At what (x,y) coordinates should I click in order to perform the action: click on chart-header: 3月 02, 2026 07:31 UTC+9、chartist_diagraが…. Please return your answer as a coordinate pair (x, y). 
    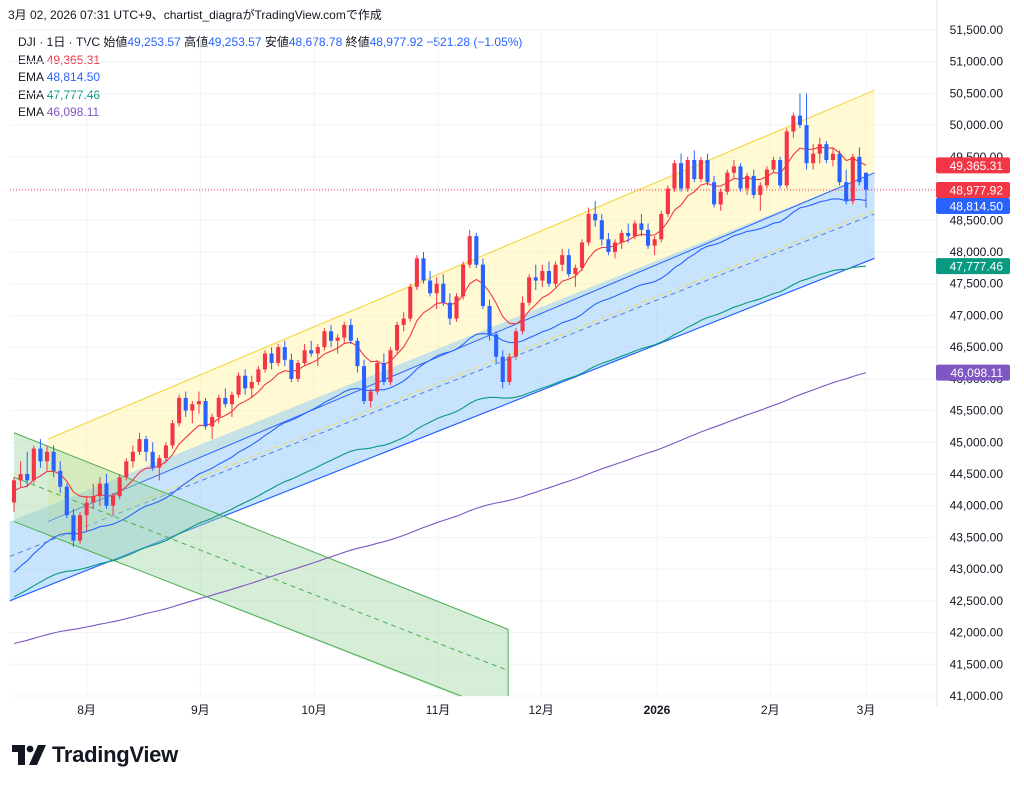
    Looking at the image, I should click on (195, 15).